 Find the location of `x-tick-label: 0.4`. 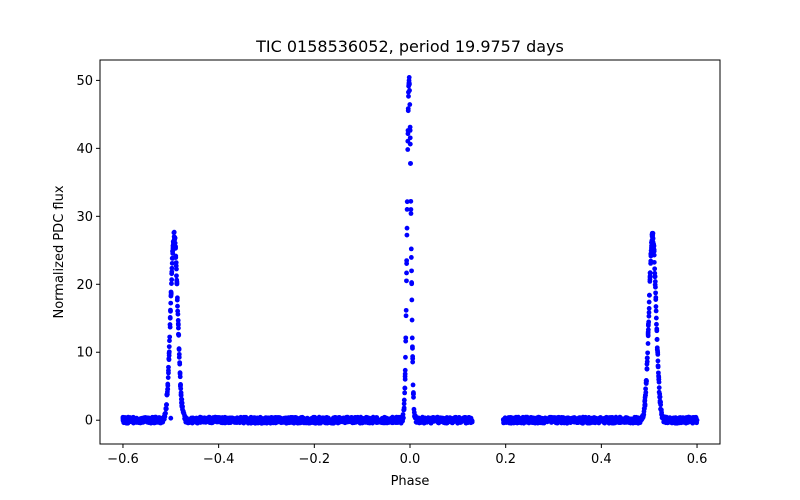

x-tick-label: 0.4 is located at coordinates (601, 459).